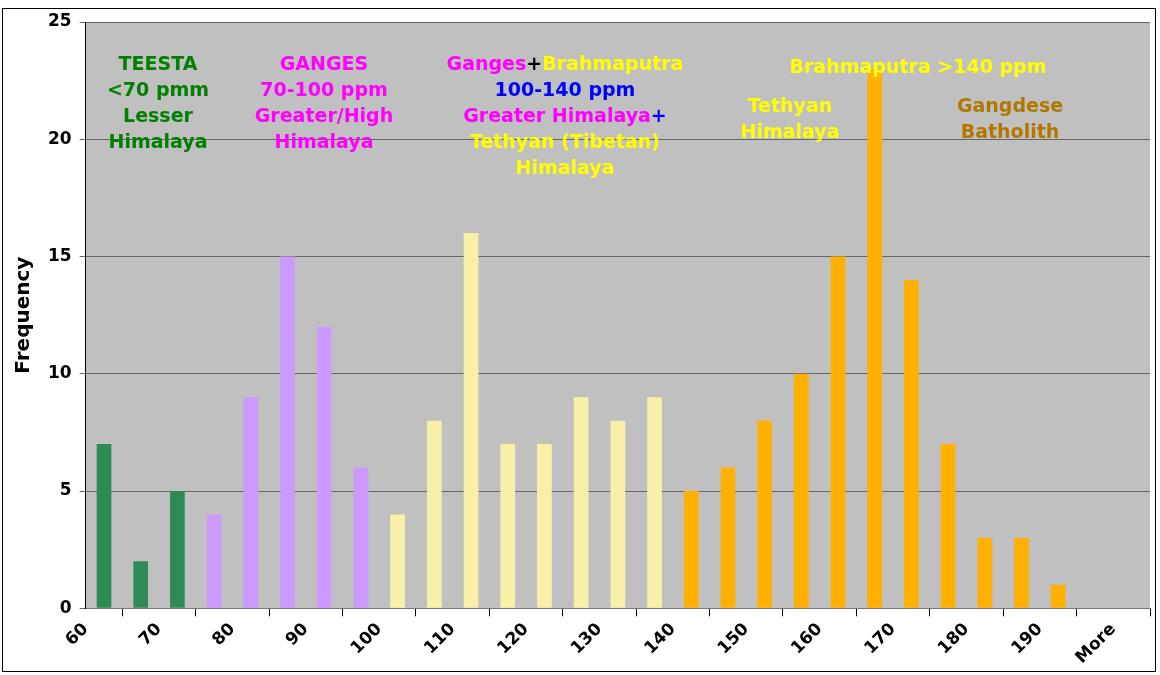 Image resolution: width=1160 pixels, height=675 pixels. I want to click on y-tick-label: 20, so click(59, 137).